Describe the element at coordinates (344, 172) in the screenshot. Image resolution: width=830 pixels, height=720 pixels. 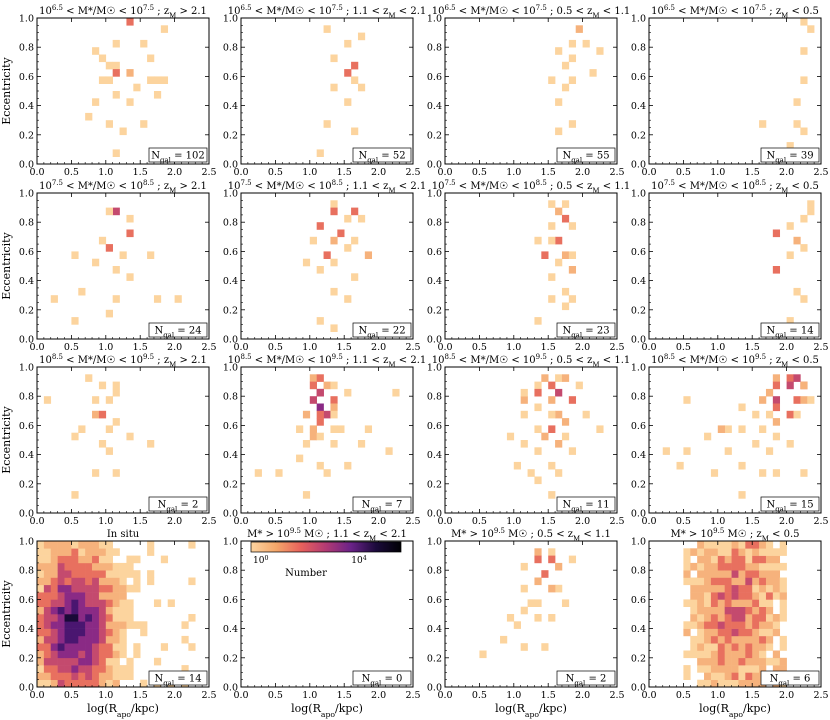
I see `x-tick-label: 1.5` at that location.